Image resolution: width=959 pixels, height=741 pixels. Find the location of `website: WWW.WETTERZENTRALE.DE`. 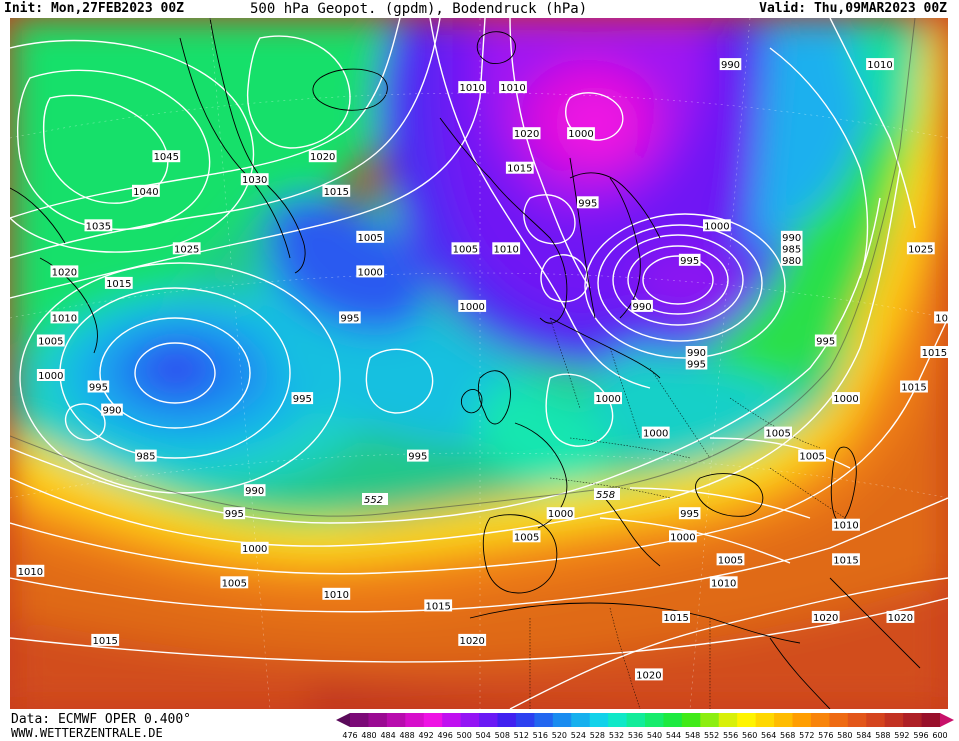

website: WWW.WETTERZENTRALE.DE is located at coordinates (87, 733).